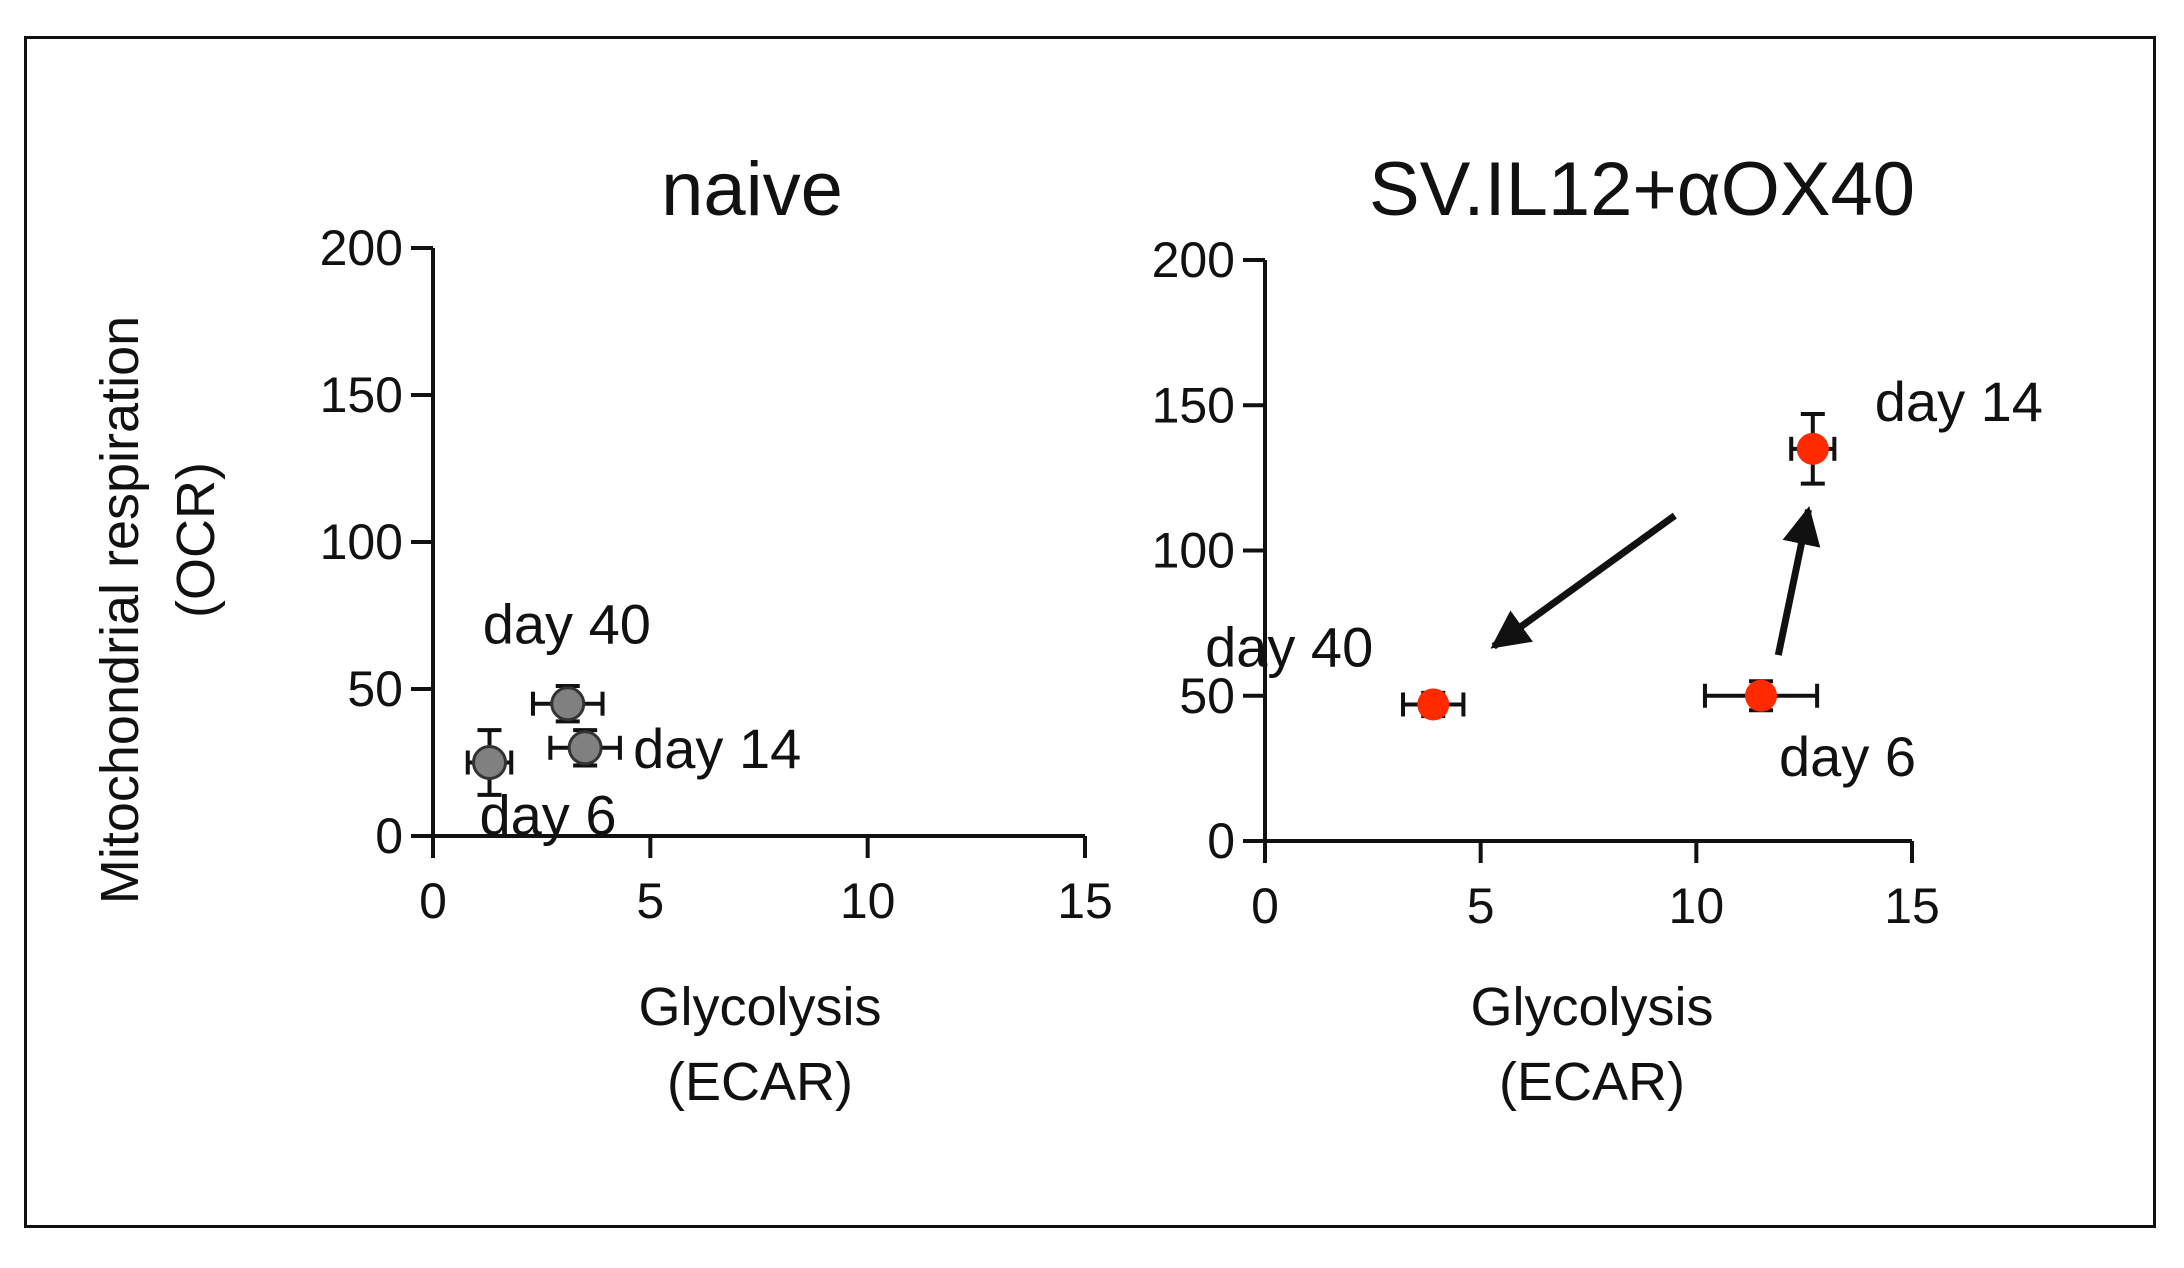  Describe the element at coordinates (1265, 906) in the screenshot. I see `treated-x-tick-label: 0` at that location.